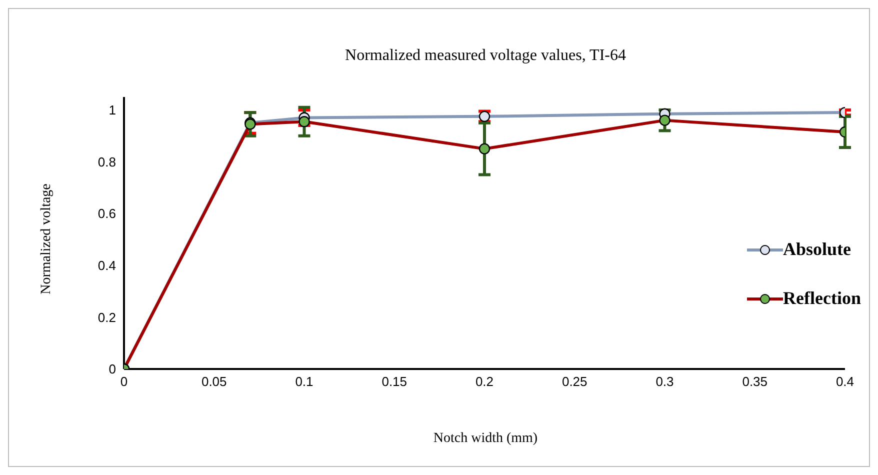 The image size is (878, 475). What do you see at coordinates (575, 382) in the screenshot?
I see `x-tick-label: 0.25` at bounding box center [575, 382].